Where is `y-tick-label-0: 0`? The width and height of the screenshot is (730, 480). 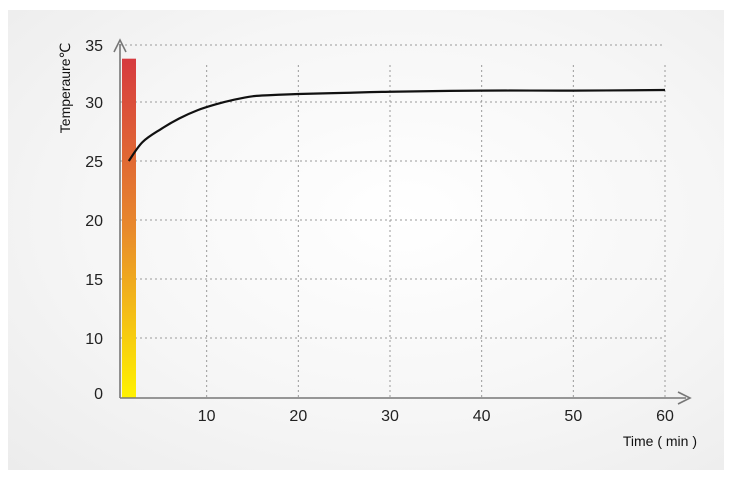
y-tick-label-0: 0 is located at coordinates (98, 394).